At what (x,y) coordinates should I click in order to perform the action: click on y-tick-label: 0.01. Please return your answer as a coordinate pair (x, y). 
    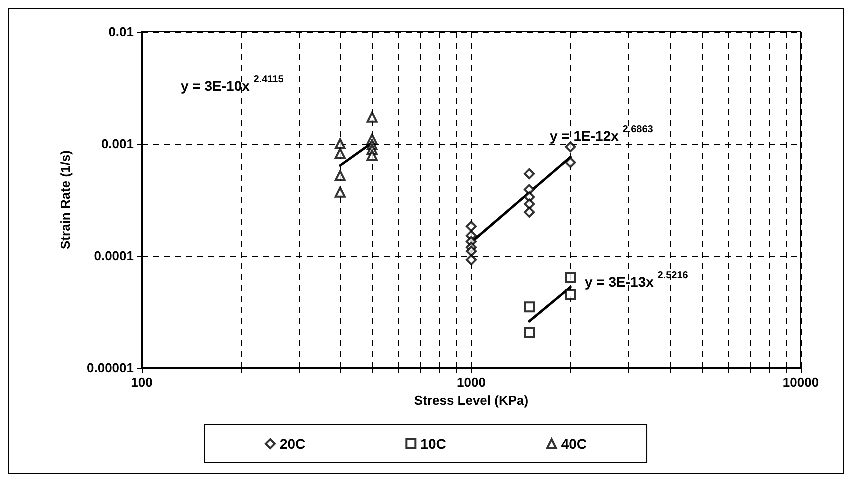
    Looking at the image, I should click on (121, 32).